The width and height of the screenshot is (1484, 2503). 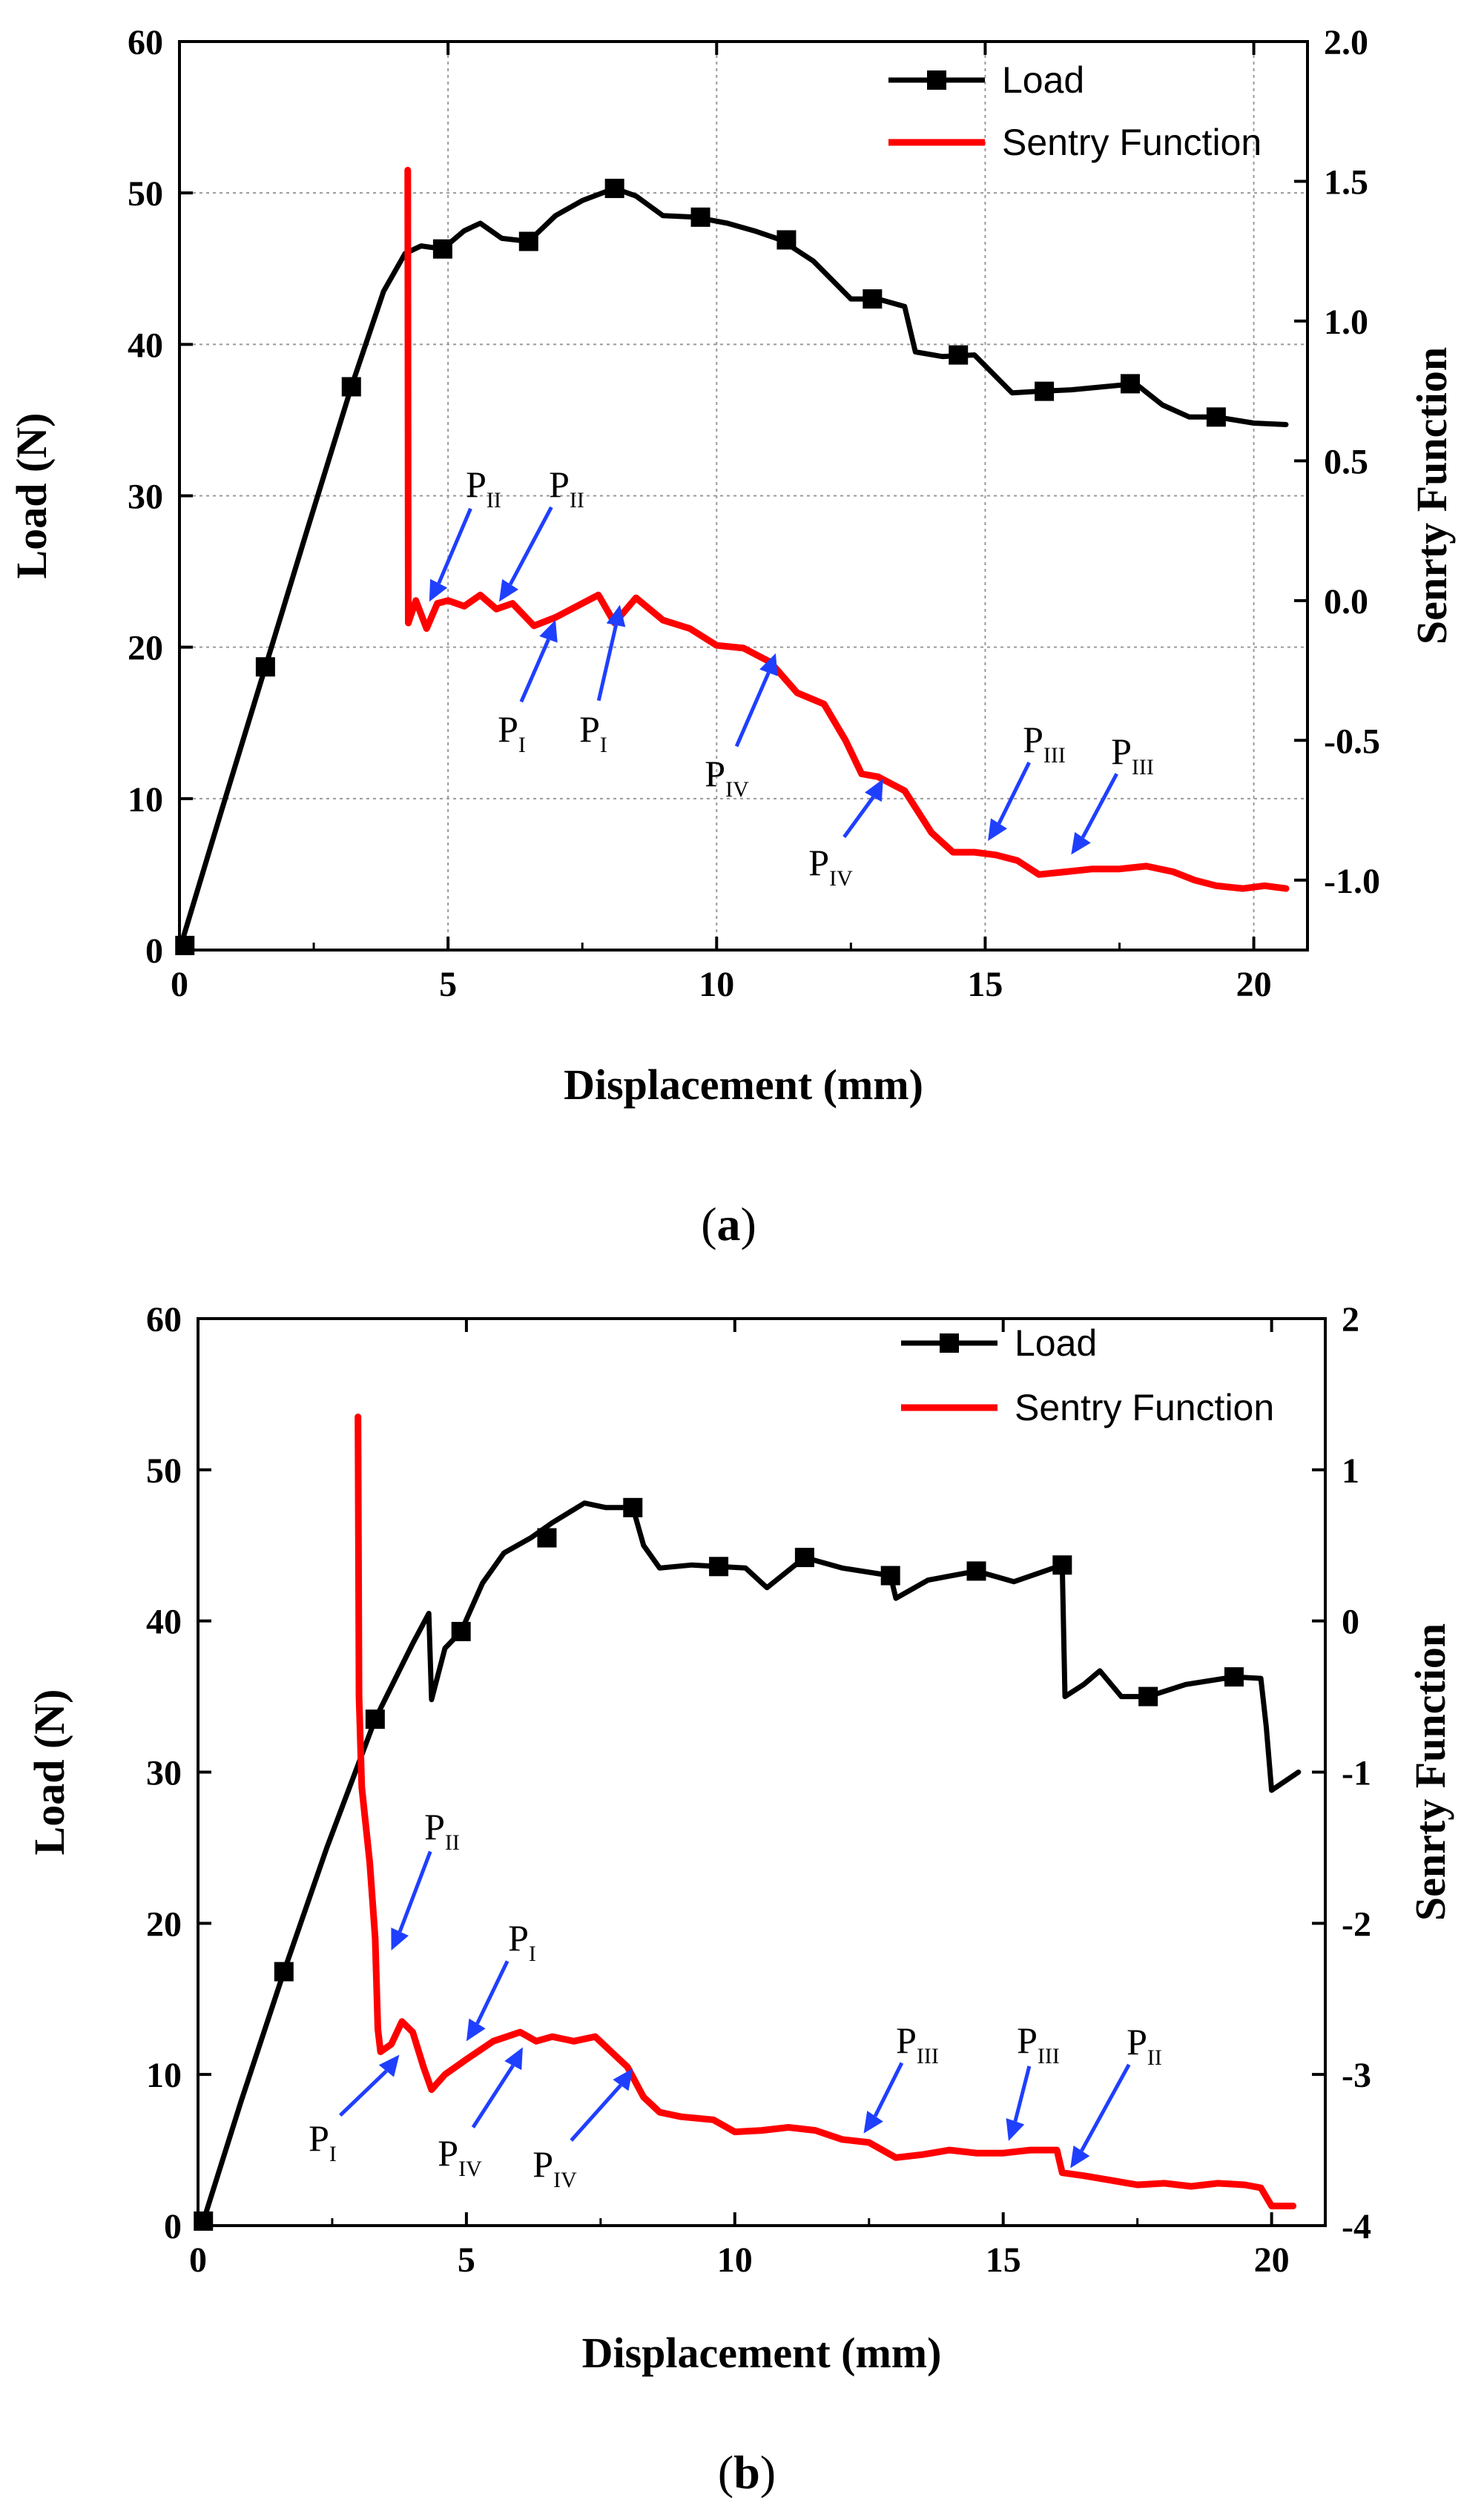 I want to click on panel-caption: (b), so click(x=747, y=2472).